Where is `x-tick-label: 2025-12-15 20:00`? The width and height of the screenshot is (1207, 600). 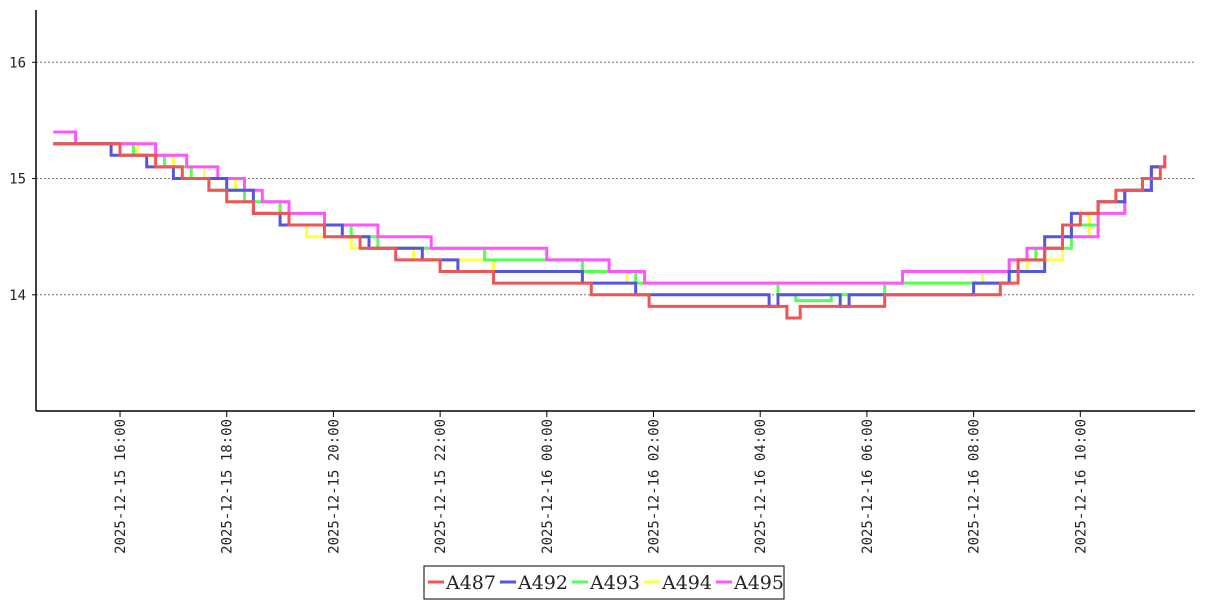 x-tick-label: 2025-12-15 20:00 is located at coordinates (334, 486).